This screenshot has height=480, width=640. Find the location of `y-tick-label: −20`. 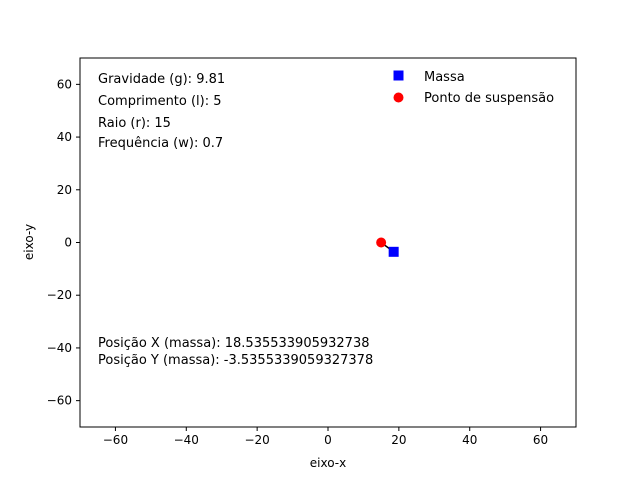

y-tick-label: −20 is located at coordinates (59, 295).